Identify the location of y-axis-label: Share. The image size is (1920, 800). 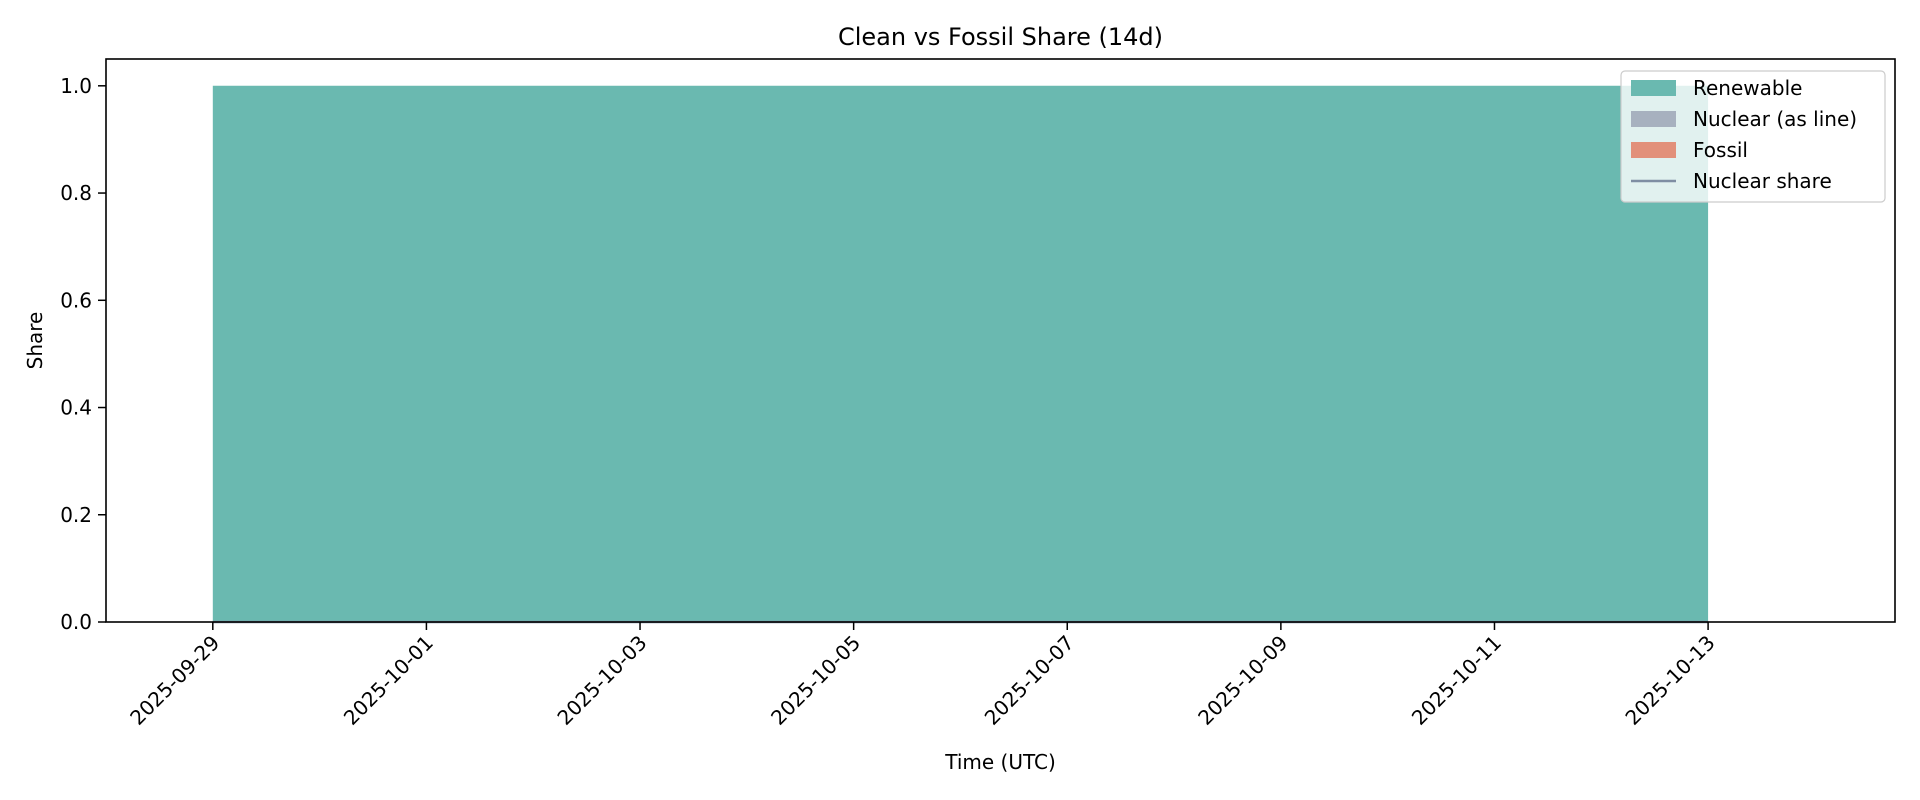
(35, 341).